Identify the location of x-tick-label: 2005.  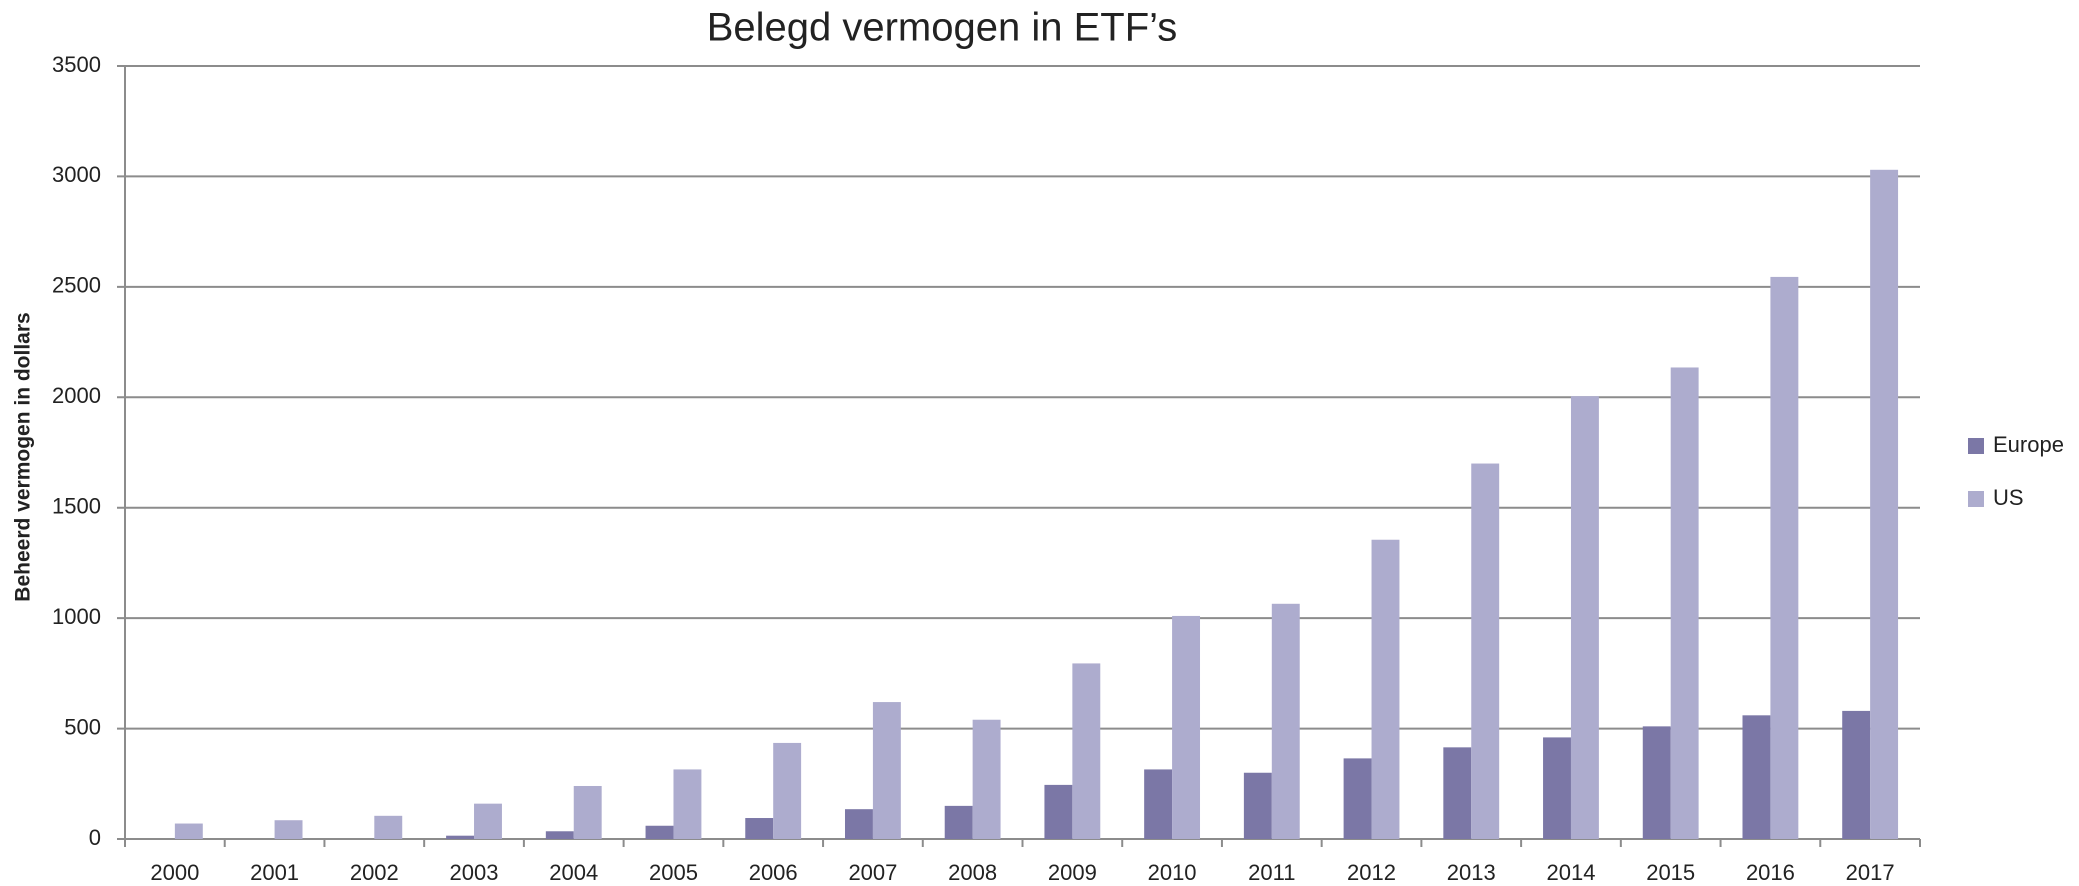
(673, 872).